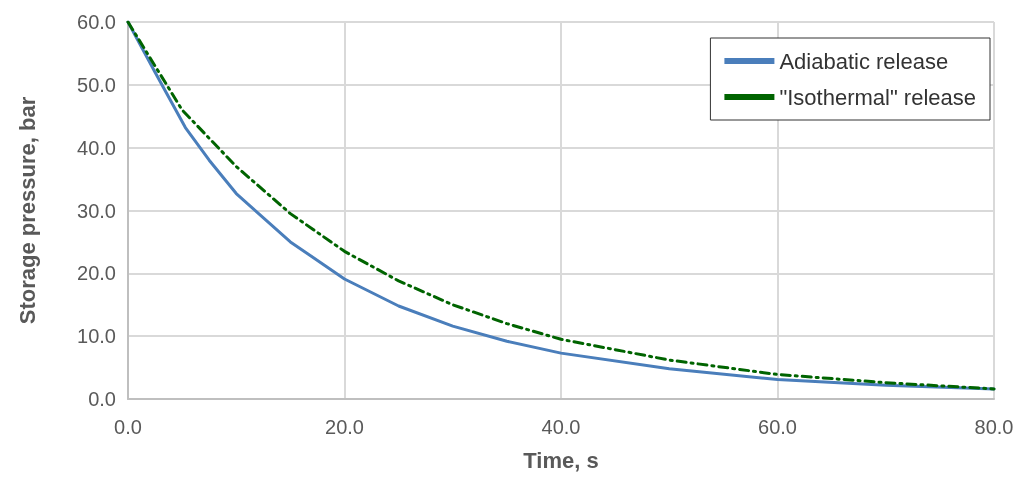  I want to click on y-tick-label: 20.0, so click(96, 273).